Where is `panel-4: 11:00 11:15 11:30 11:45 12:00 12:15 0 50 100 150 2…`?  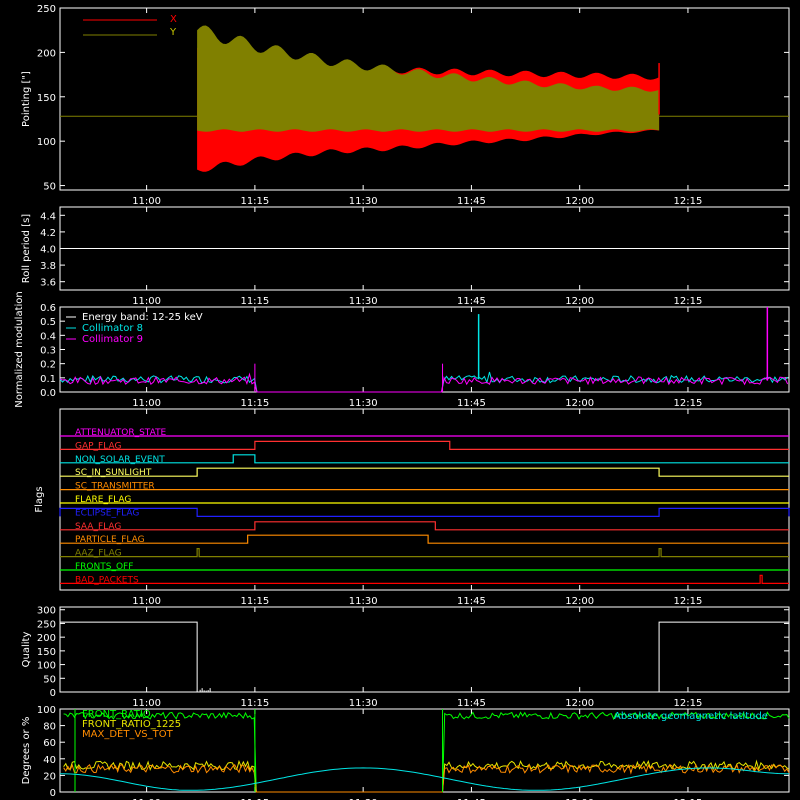 panel-4: 11:00 11:15 11:30 11:45 12:00 12:15 0 50 100 150 2… is located at coordinates (405, 657).